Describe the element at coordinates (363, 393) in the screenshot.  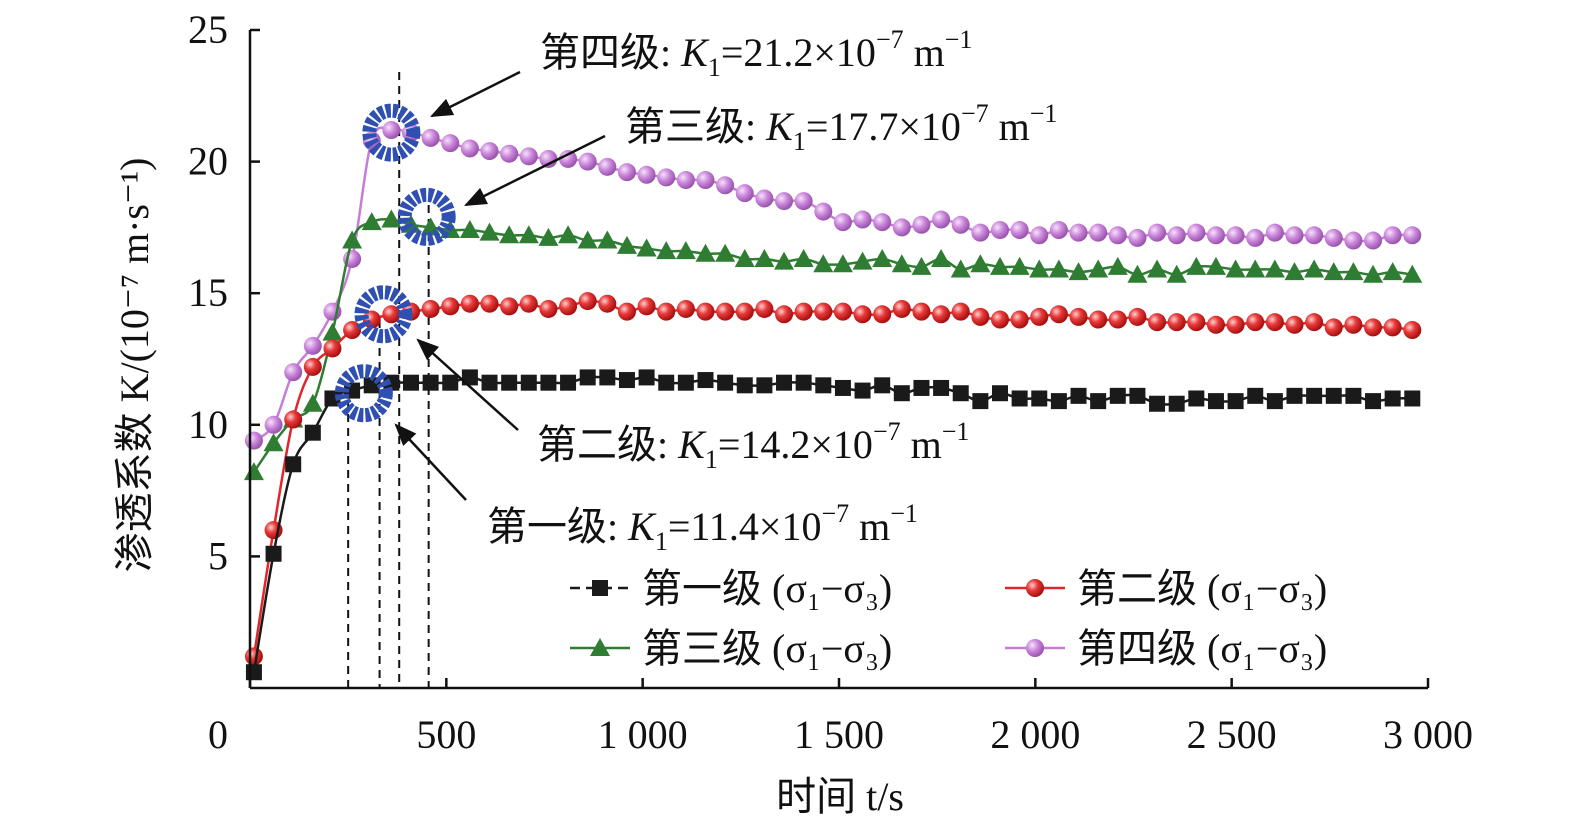
I see `peak-ring` at that location.